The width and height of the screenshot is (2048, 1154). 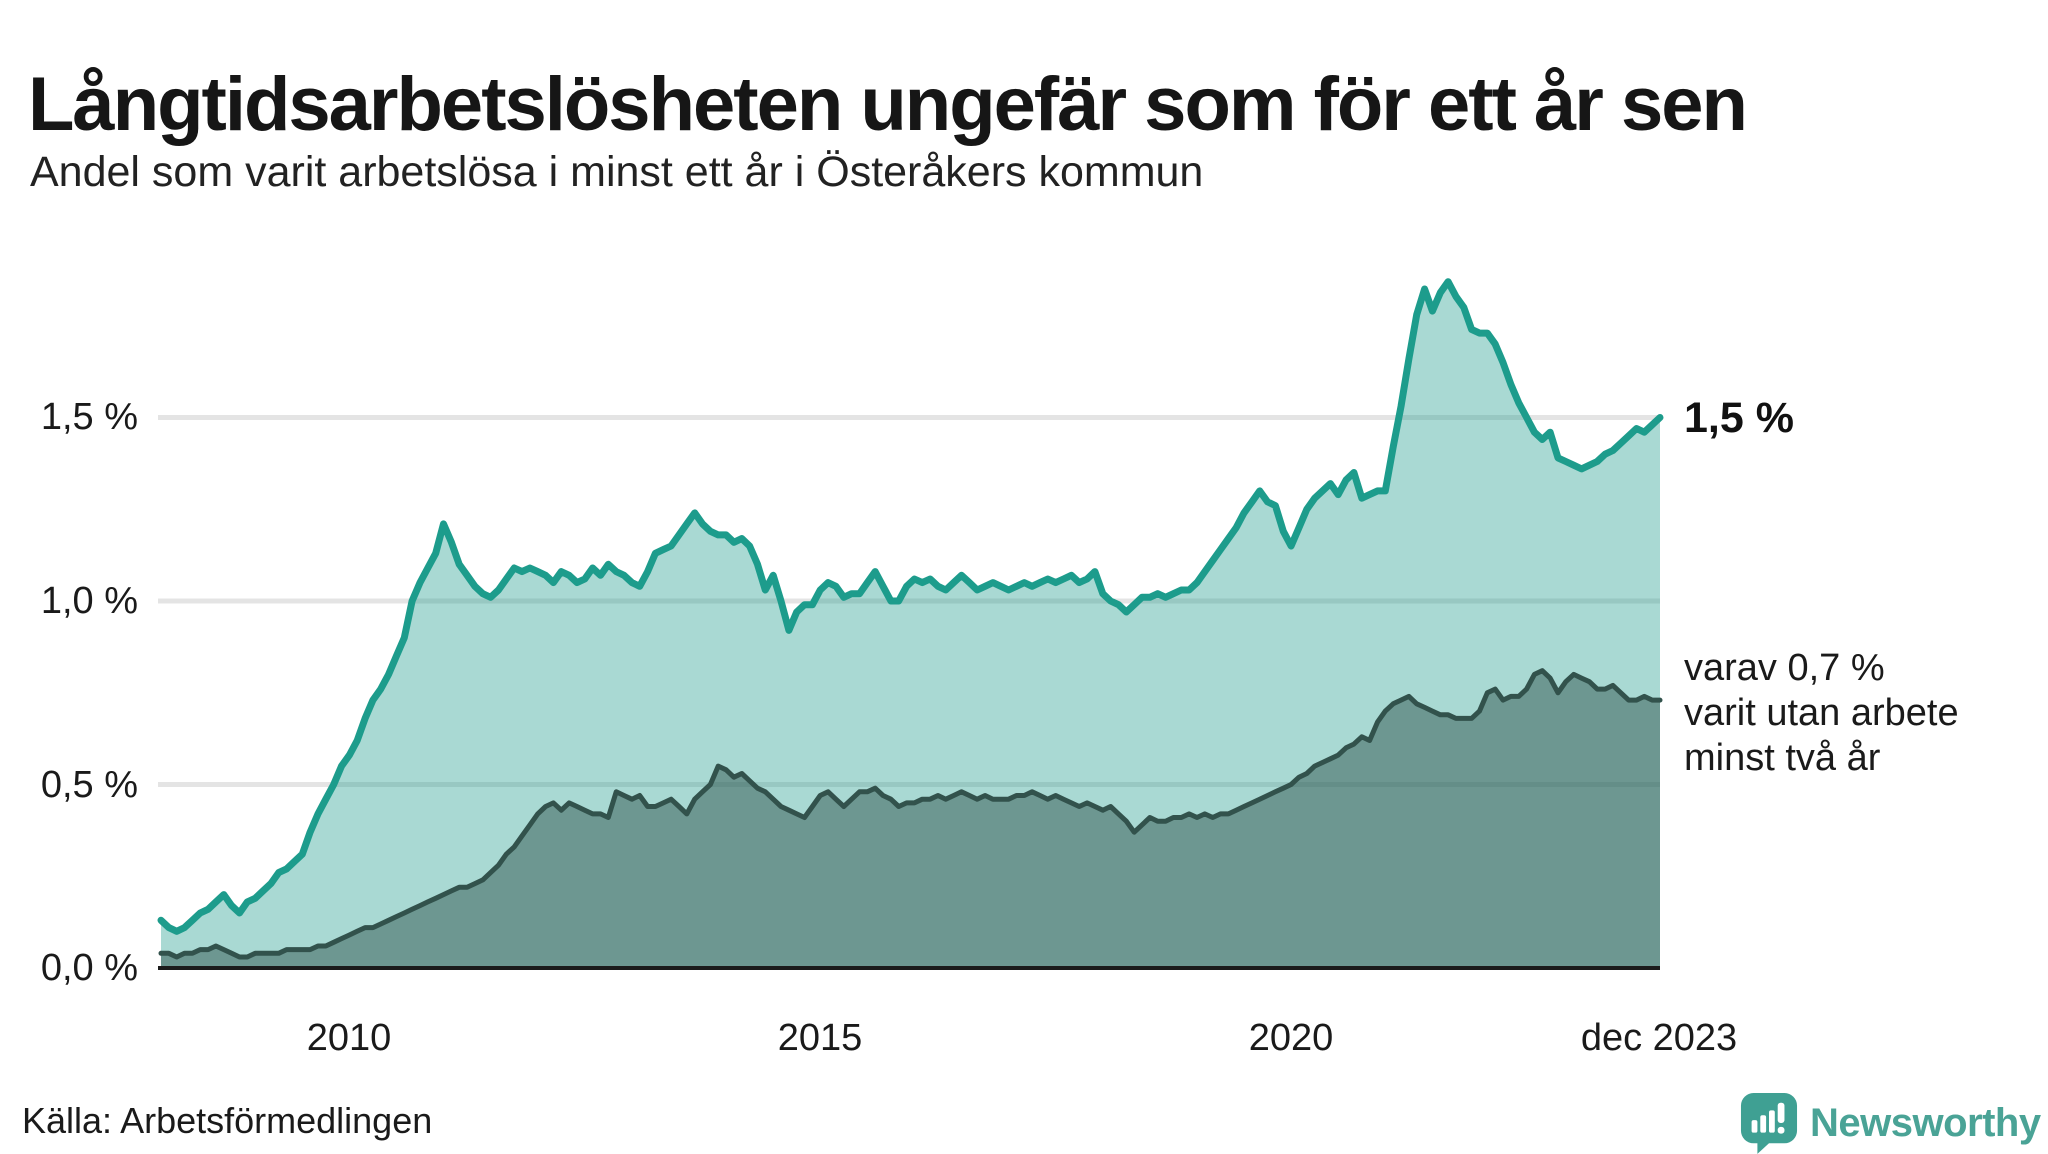 What do you see at coordinates (89, 785) in the screenshot?
I see `y-axis-tick-label: 0,5 %` at bounding box center [89, 785].